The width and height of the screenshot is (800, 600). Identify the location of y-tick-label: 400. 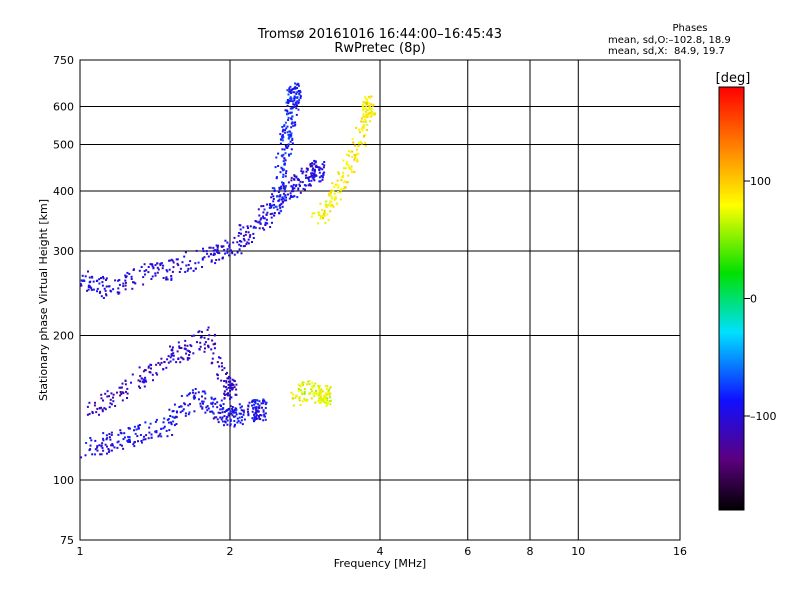
(63, 191).